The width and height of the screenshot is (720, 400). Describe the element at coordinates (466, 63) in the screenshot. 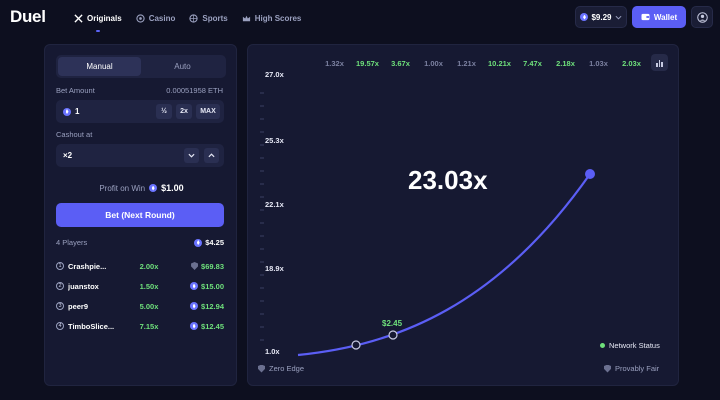

I see `history-multiplier: 1.21x` at that location.